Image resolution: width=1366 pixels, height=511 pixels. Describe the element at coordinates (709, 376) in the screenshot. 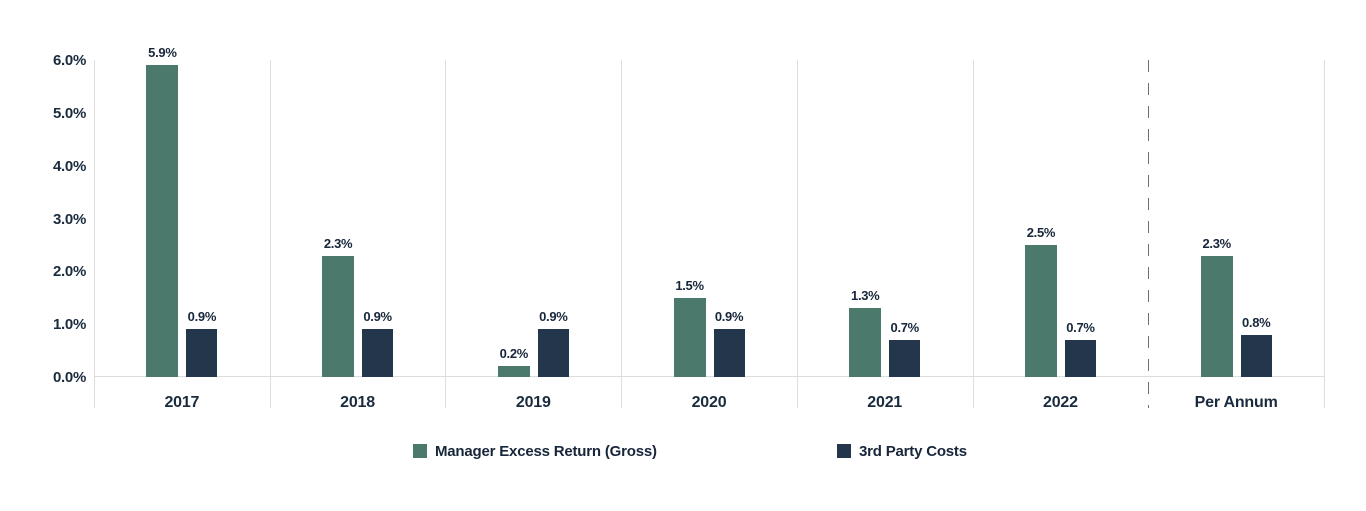

I see `x-axis-line` at that location.